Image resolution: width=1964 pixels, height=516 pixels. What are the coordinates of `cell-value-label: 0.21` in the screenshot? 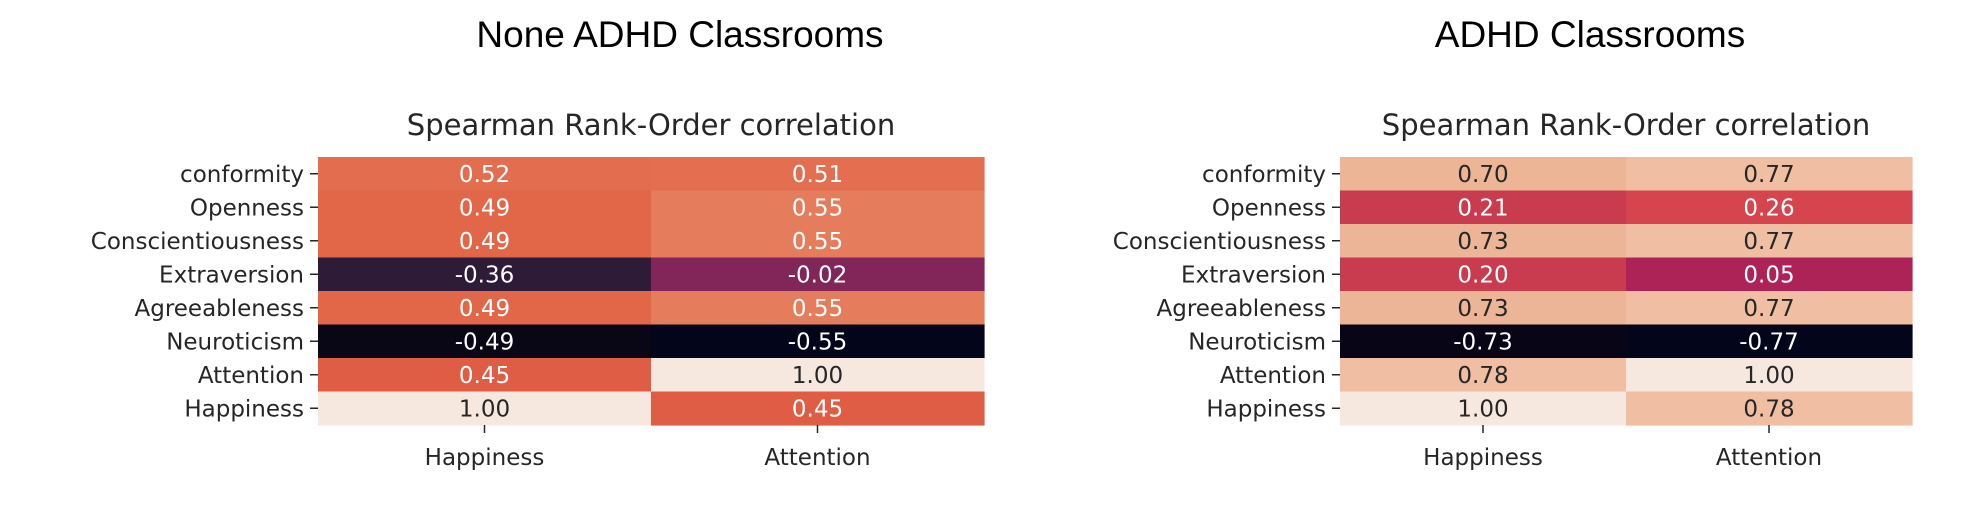 It's located at (1482, 208).